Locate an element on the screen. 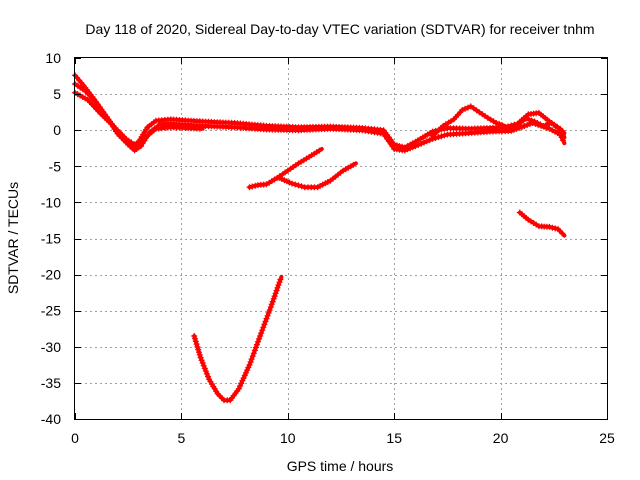  x-tick-label: 20 is located at coordinates (501, 438).